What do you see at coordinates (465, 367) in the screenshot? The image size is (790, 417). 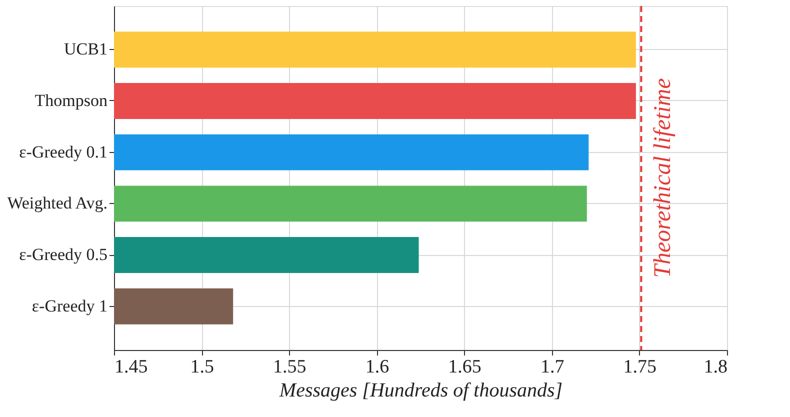 I see `x-tick-label: 1.65` at bounding box center [465, 367].